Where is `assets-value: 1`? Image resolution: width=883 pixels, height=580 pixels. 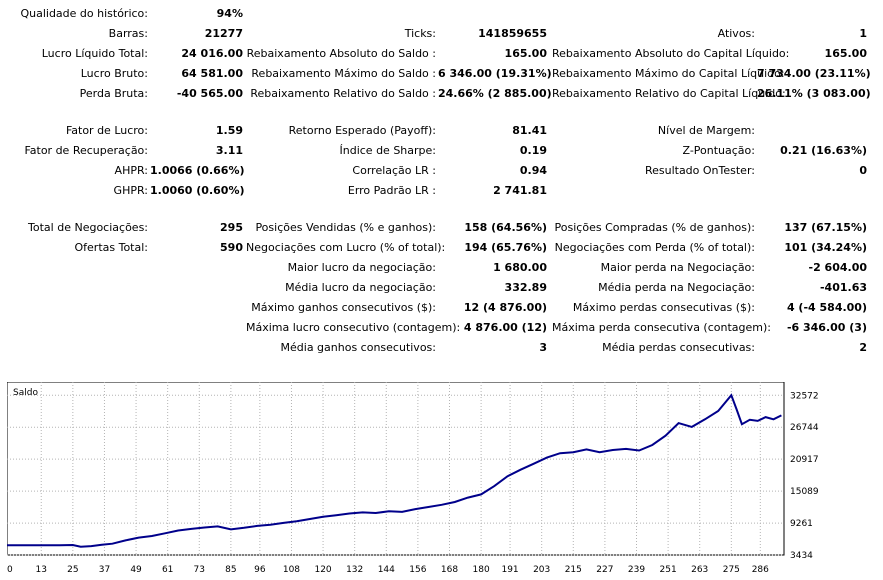
assets-value: 1 is located at coordinates (863, 33).